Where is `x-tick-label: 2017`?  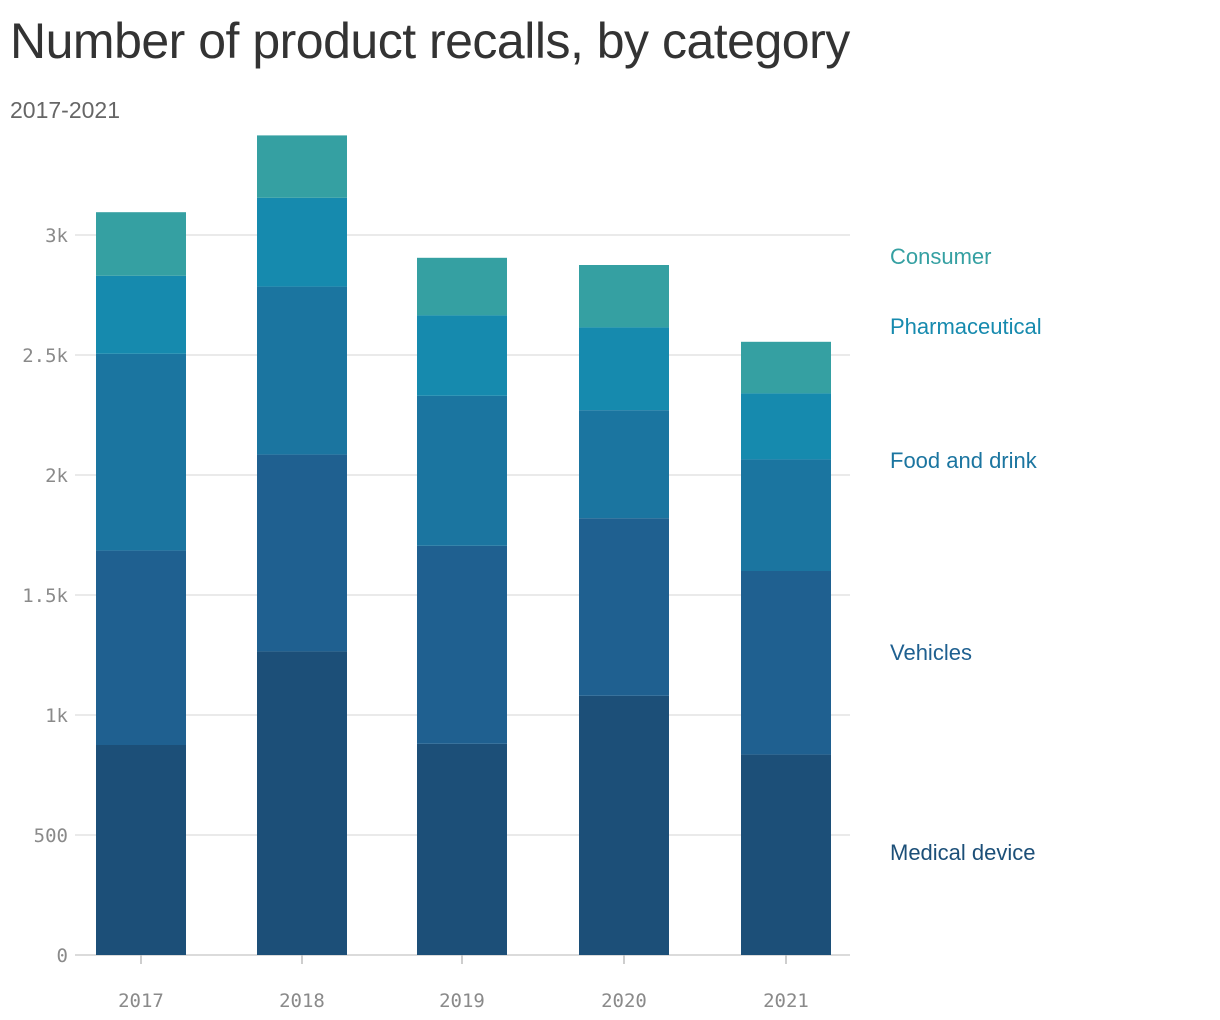
x-tick-label: 2017 is located at coordinates (141, 1001).